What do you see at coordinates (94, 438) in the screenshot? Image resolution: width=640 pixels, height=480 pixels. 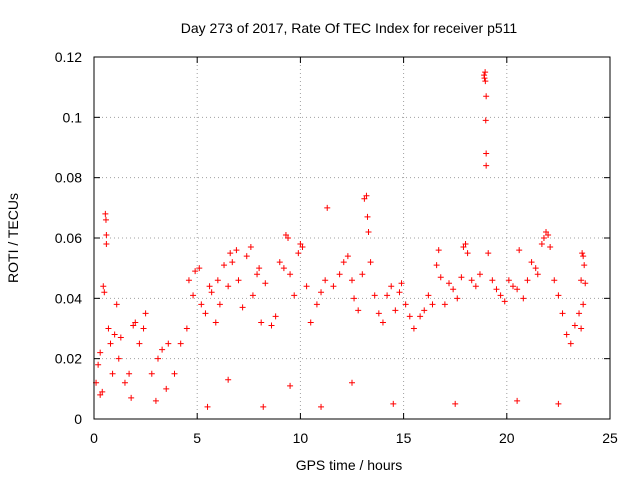 I see `x-tick-label: 0` at bounding box center [94, 438].